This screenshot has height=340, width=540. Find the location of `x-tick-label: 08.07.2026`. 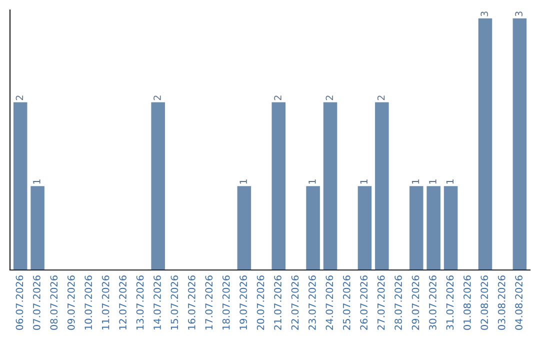

x-tick-label: 08.07.2026 is located at coordinates (54, 302).